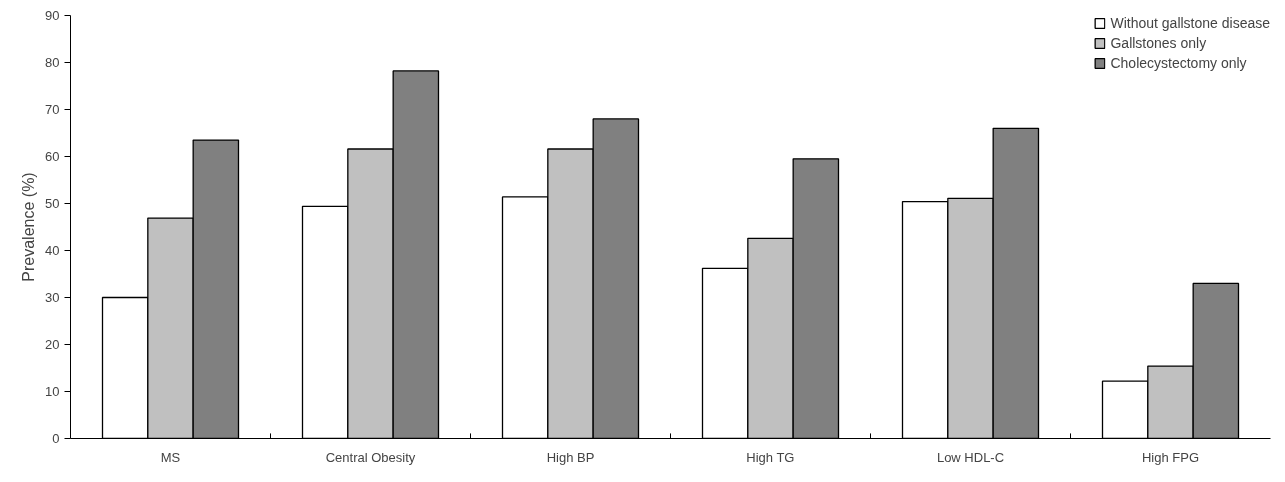  What do you see at coordinates (1178, 63) in the screenshot?
I see `legend-label: Cholecystectomy only` at bounding box center [1178, 63].